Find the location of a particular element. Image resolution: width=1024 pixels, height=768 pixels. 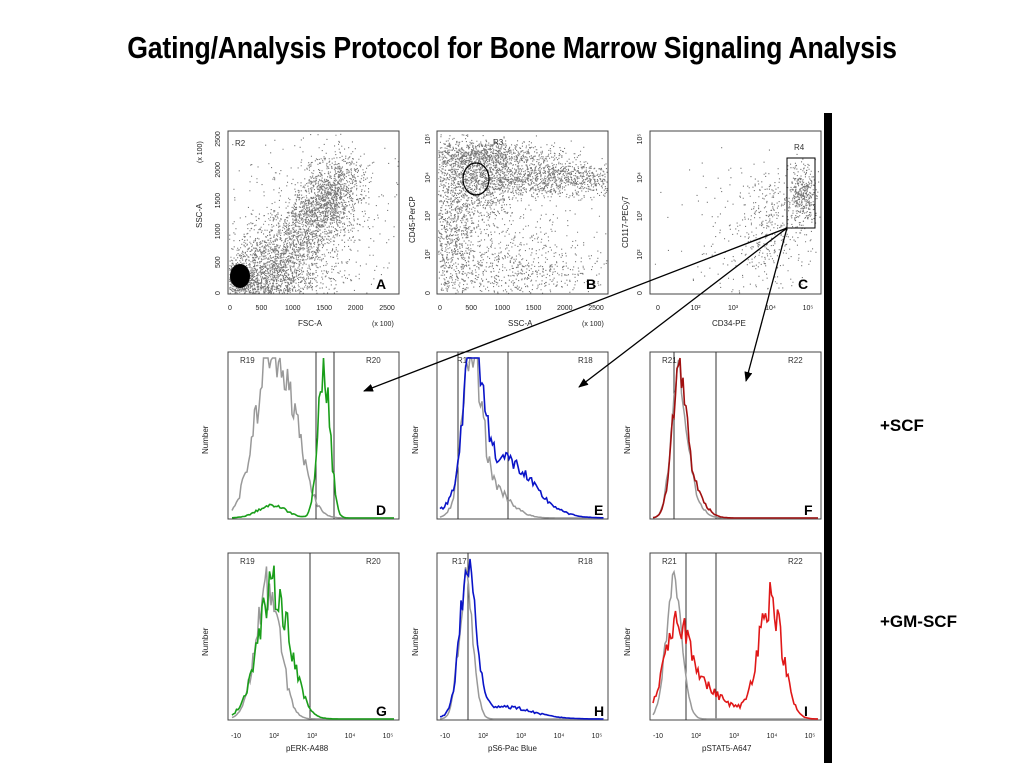

panel-b-ticks: 0 500 1000 1500 2000 2500 0 10² 10³ 10⁴ 10⁵ is located at coordinates (514, 223).